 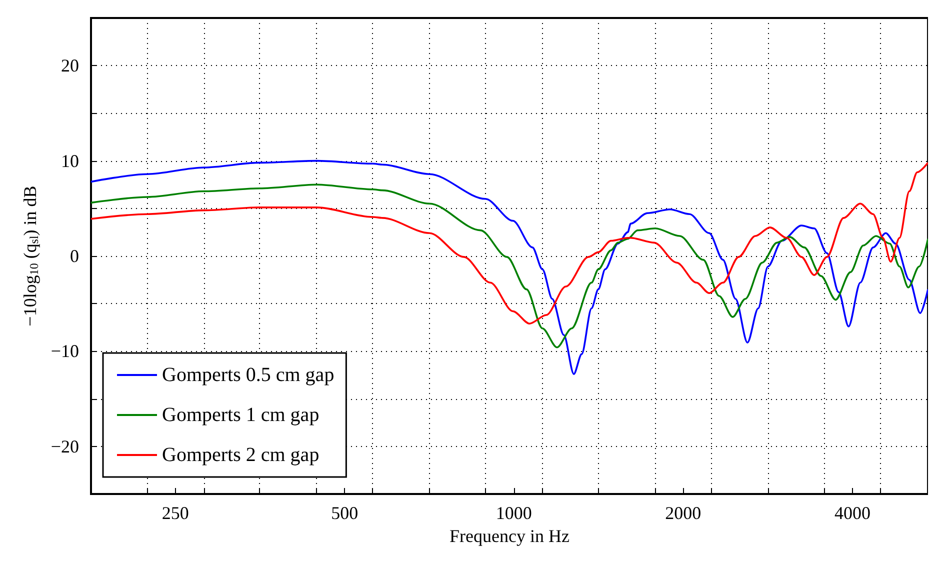 What do you see at coordinates (248, 375) in the screenshot?
I see `legend-label: Gomperts 0.5 cm gap` at bounding box center [248, 375].